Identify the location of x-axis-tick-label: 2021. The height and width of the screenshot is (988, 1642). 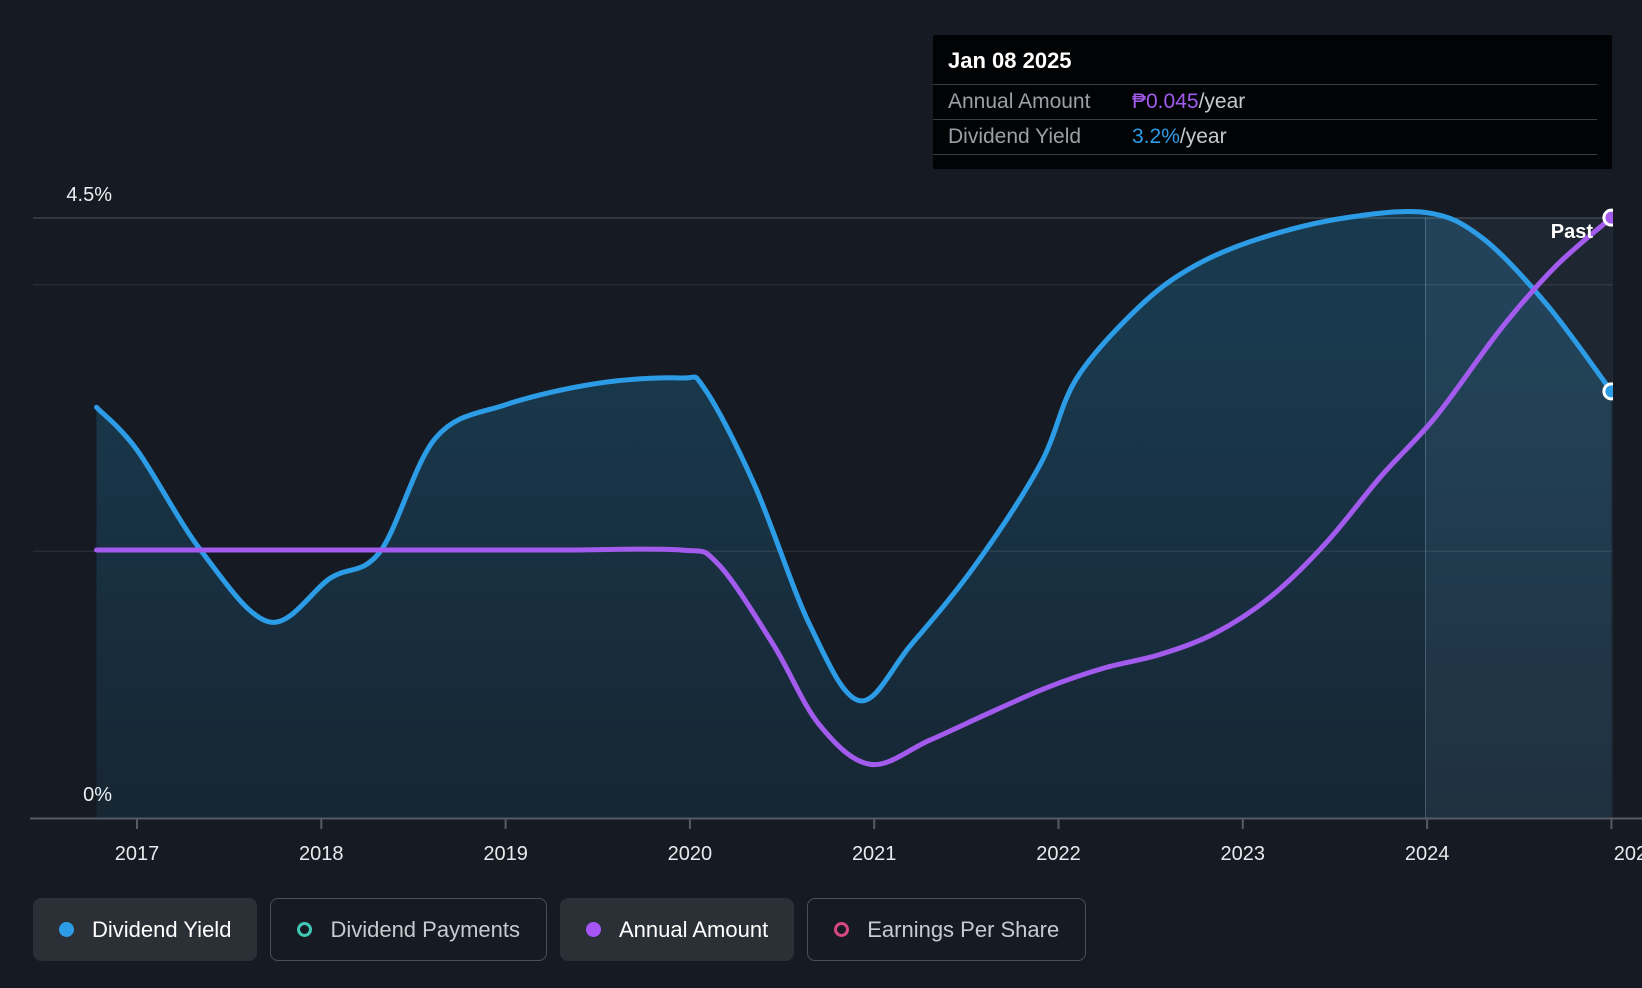
(874, 854).